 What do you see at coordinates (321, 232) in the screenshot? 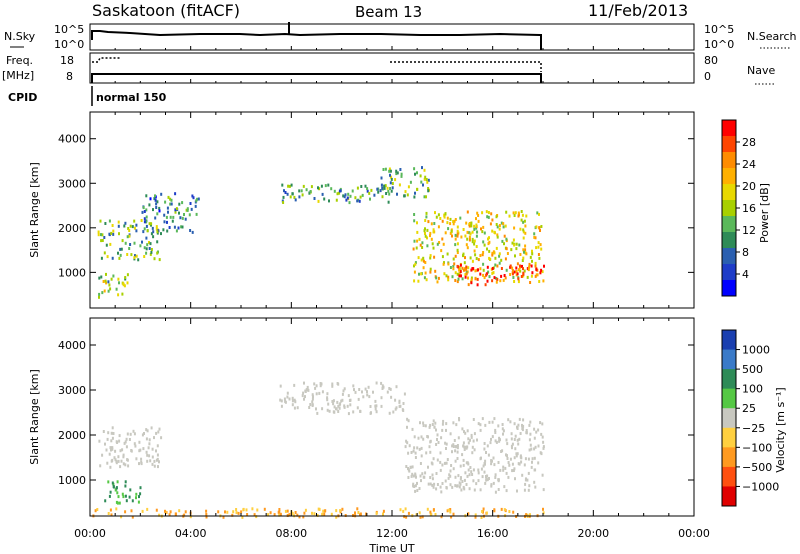
I see `power-data` at bounding box center [321, 232].